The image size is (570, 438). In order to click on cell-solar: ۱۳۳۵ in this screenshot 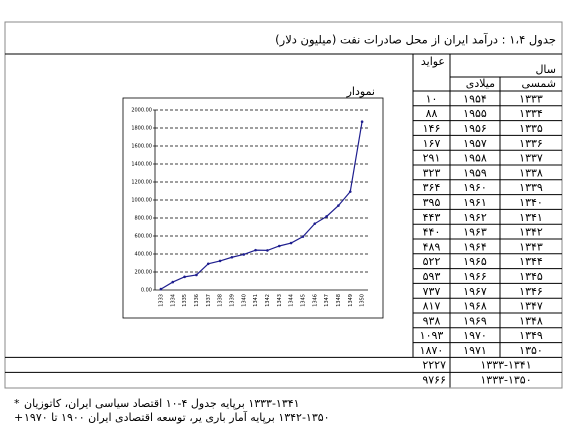, I will do `click(531, 128)`.